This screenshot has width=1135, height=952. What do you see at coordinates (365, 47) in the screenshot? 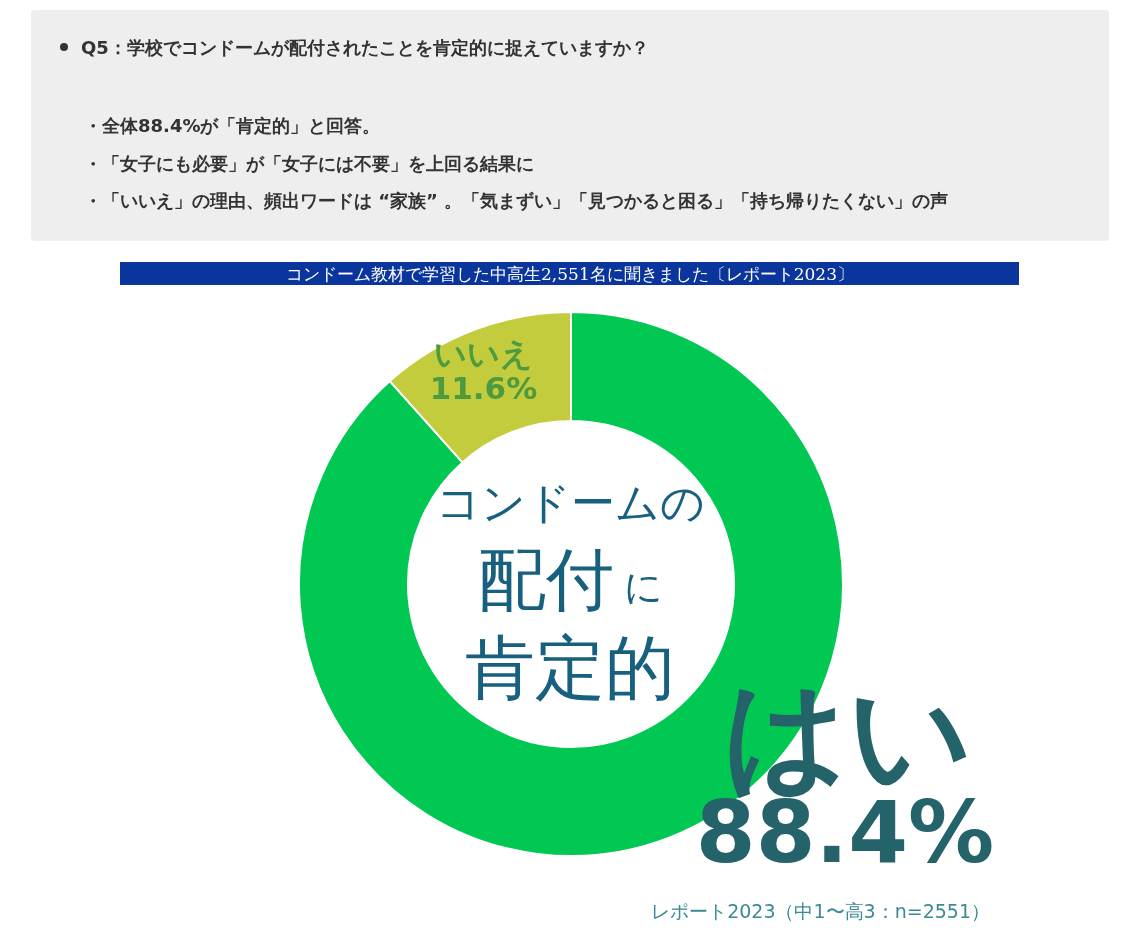
I see `chart-title: Q5：学校でコンドームが配付されたことを肯定的に捉えていますか？` at bounding box center [365, 47].